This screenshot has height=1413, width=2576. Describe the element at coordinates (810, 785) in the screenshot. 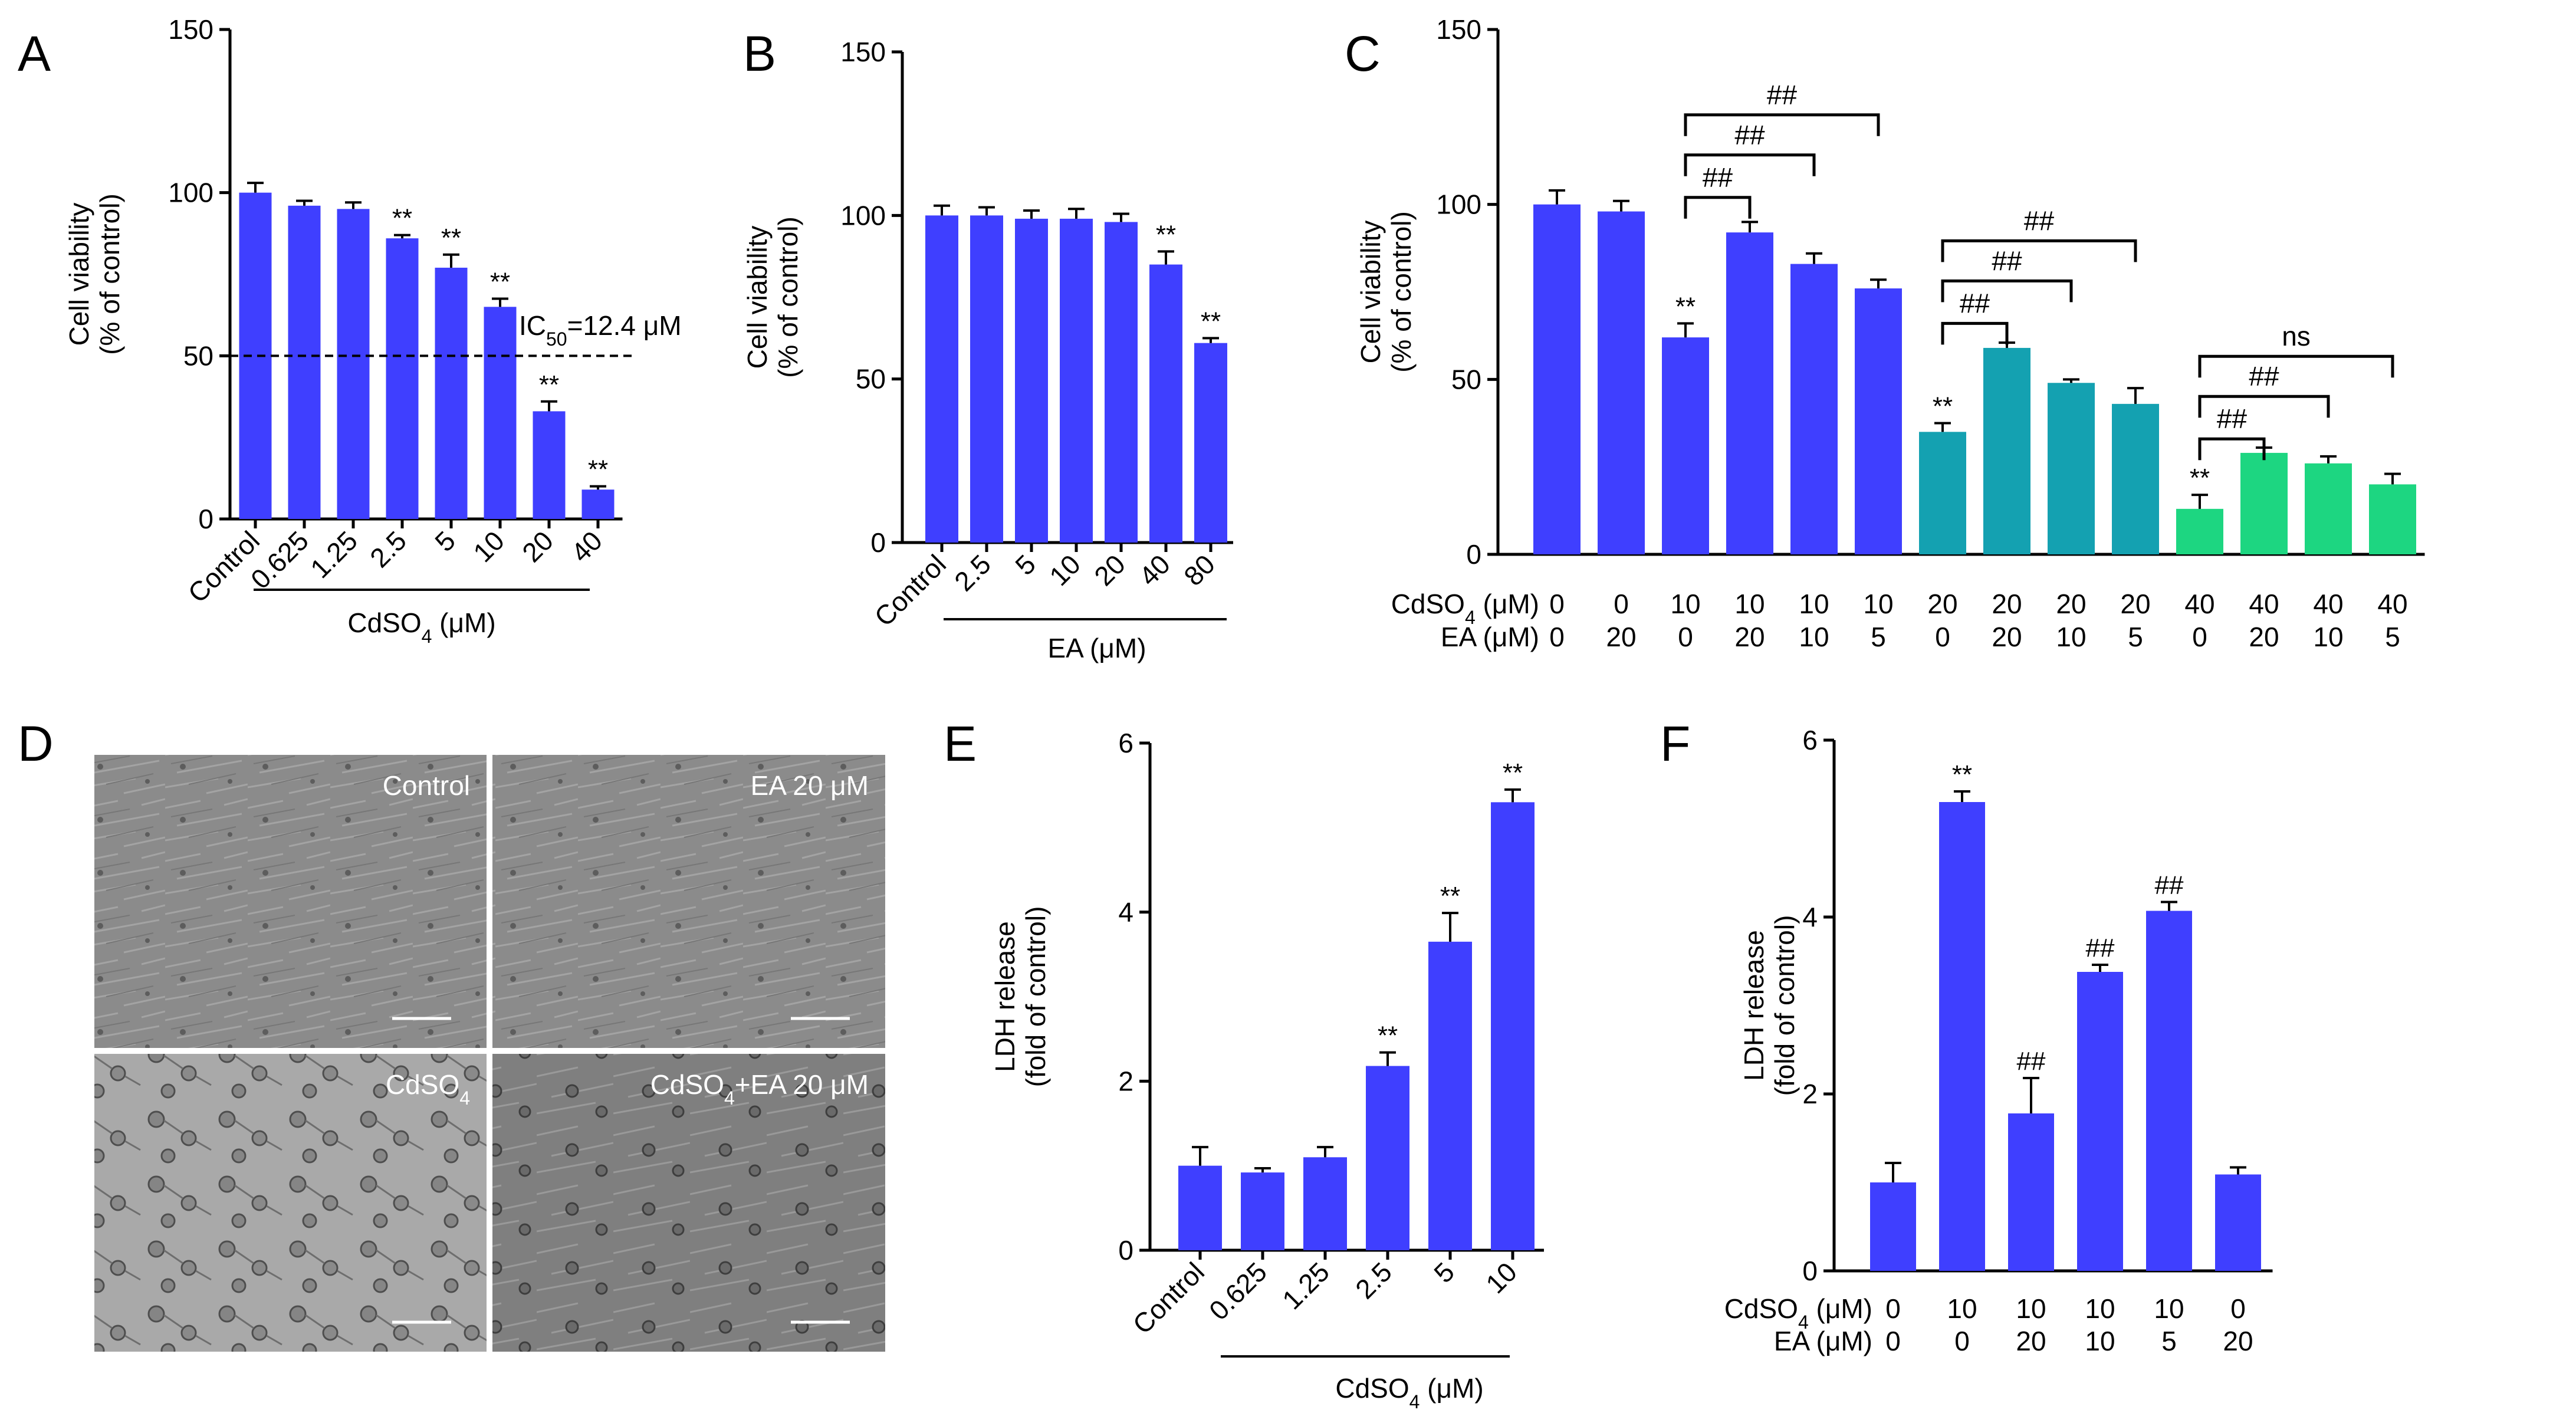

I see `micrograph-label-main: EA 20 μM` at that location.